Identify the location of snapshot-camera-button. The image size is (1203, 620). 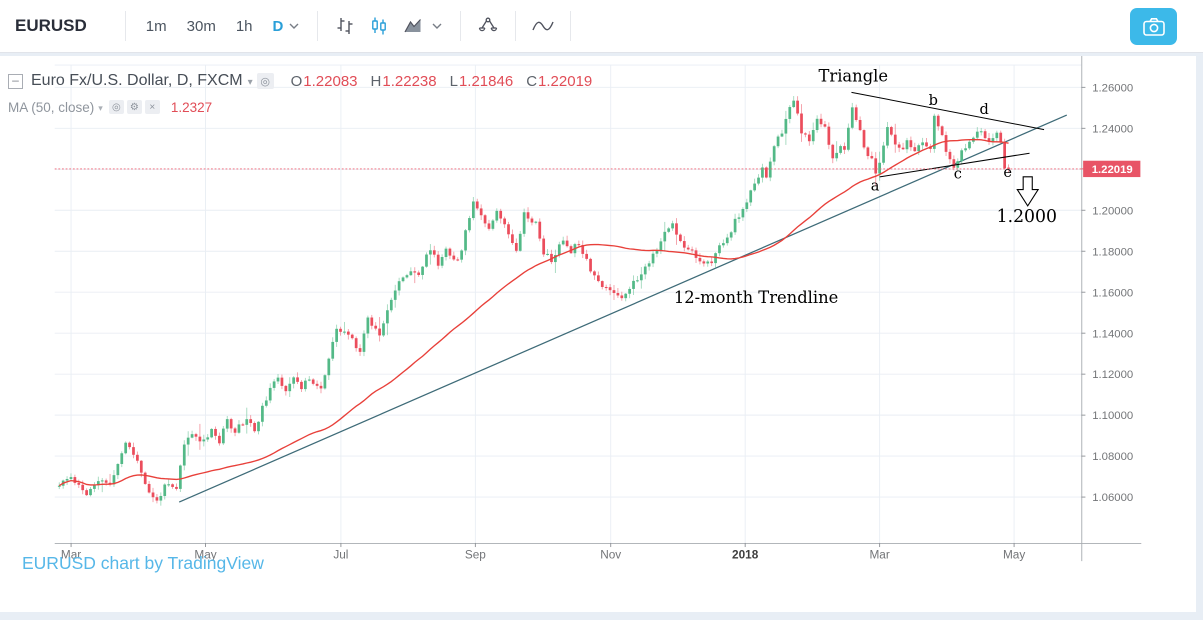
(1153, 26).